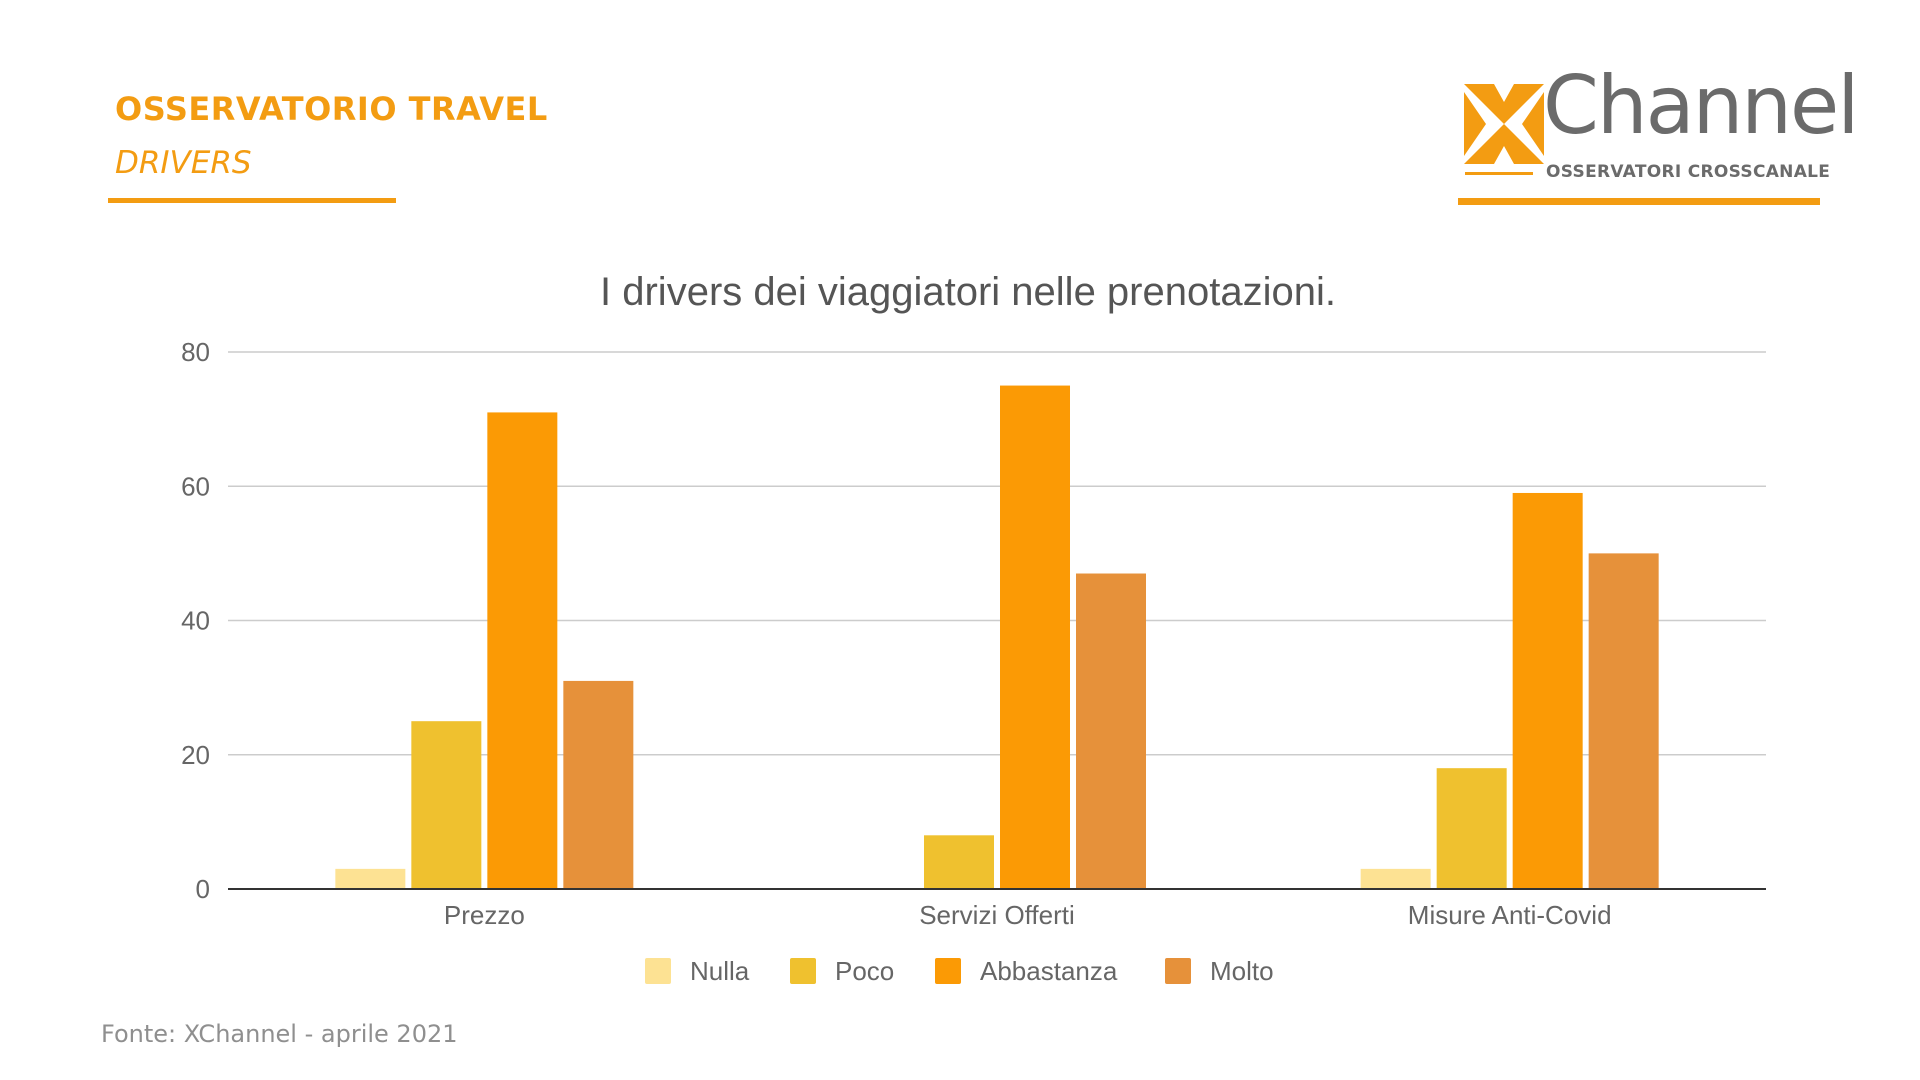 The width and height of the screenshot is (1920, 1080). What do you see at coordinates (195, 755) in the screenshot?
I see `y-tick-label: 20` at bounding box center [195, 755].